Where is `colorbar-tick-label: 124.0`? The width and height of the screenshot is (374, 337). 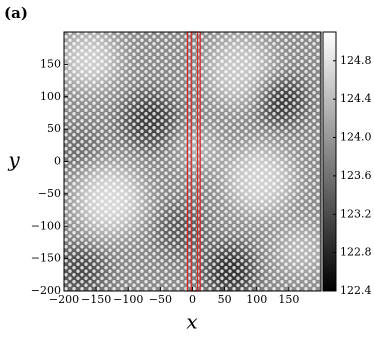 colorbar-tick-label: 124.0 is located at coordinates (356, 137).